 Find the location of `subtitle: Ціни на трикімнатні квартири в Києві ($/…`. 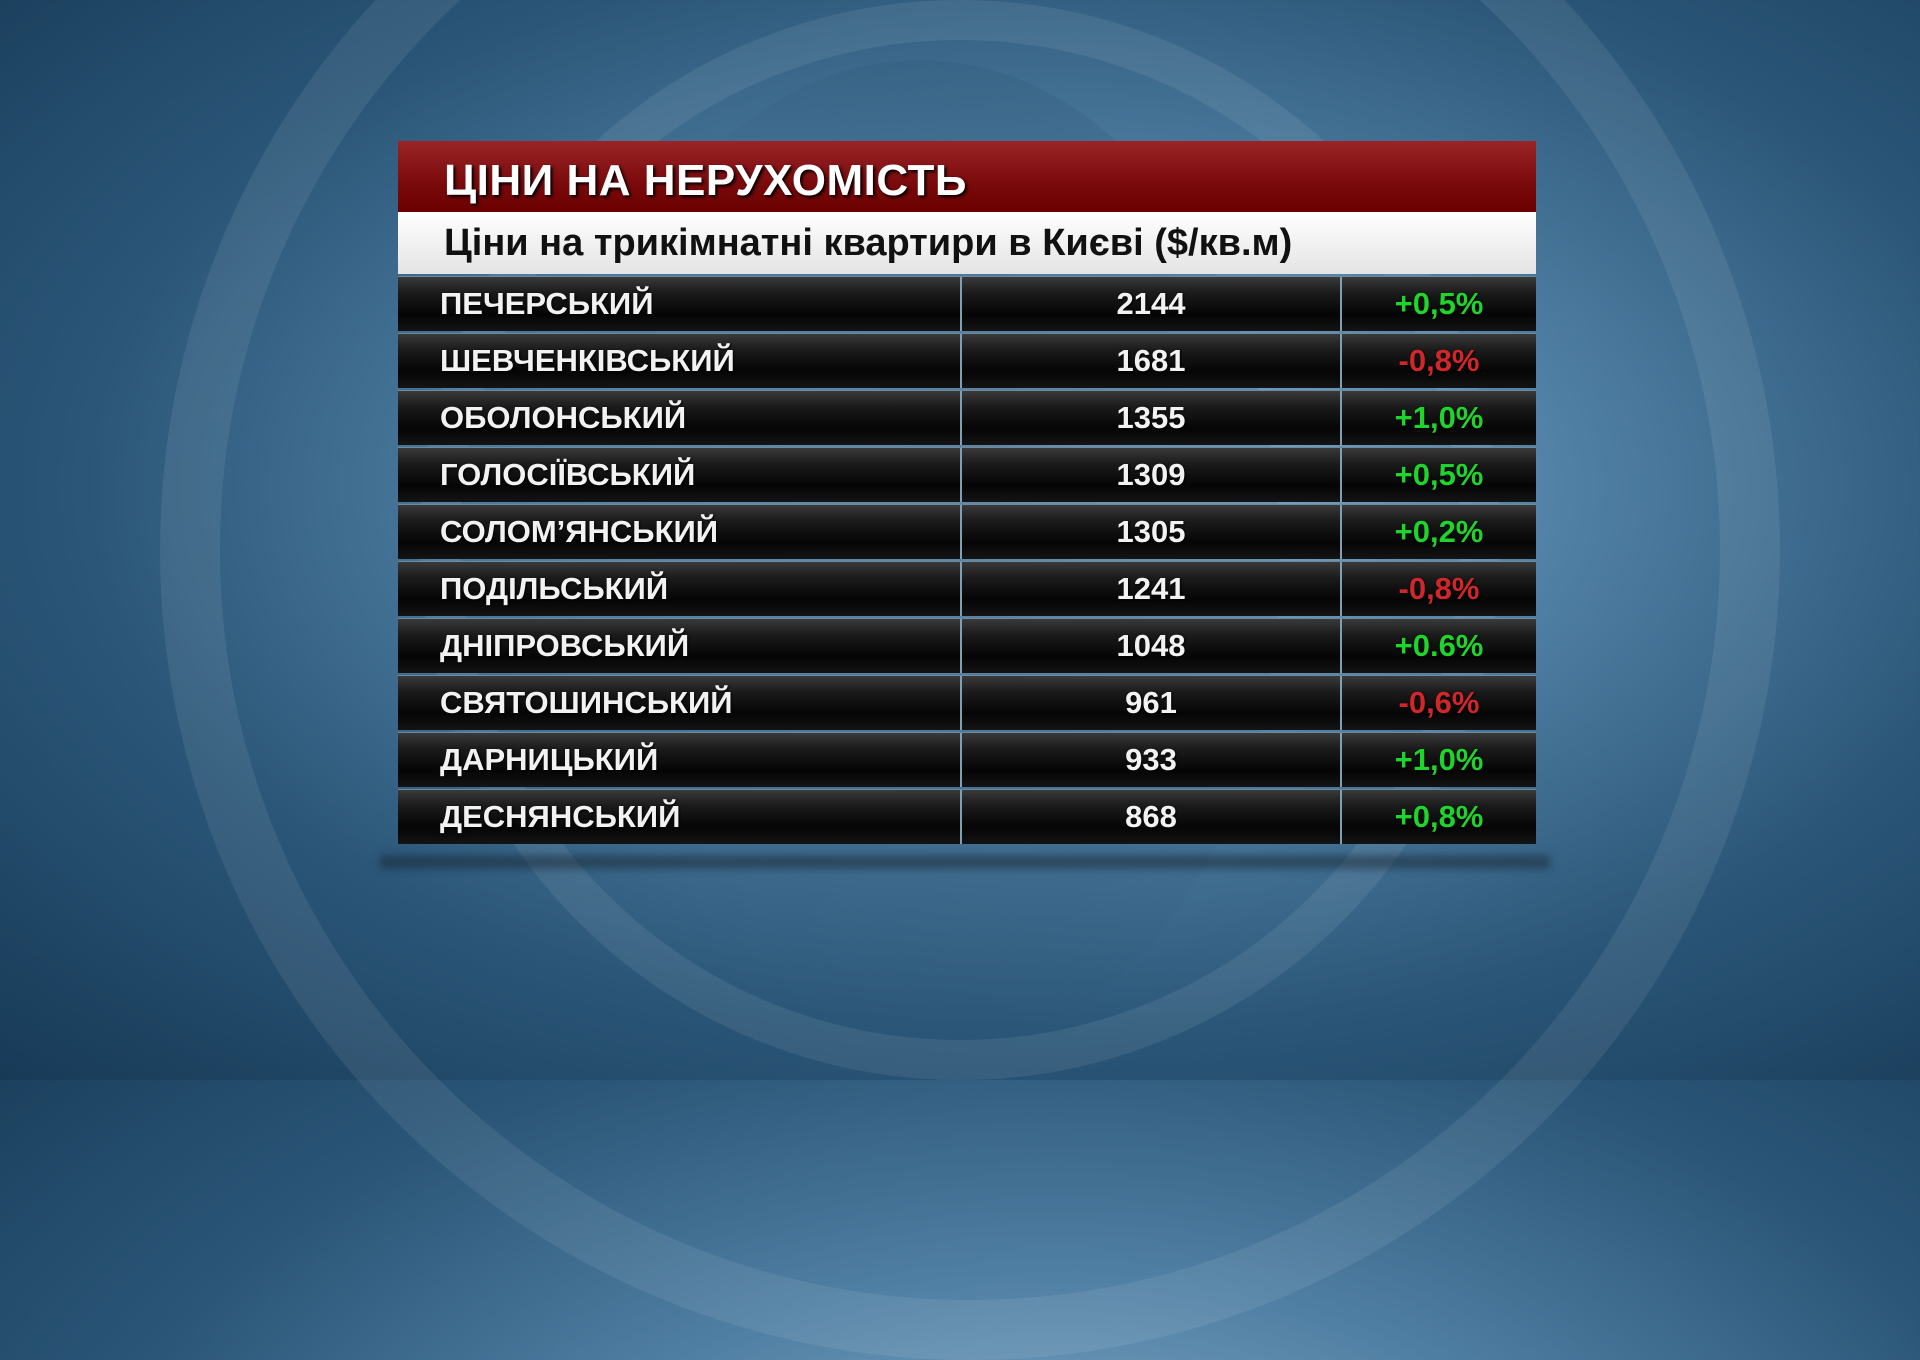

subtitle: Ціни на трикімнатні квартири в Києві ($/… is located at coordinates (868, 242).